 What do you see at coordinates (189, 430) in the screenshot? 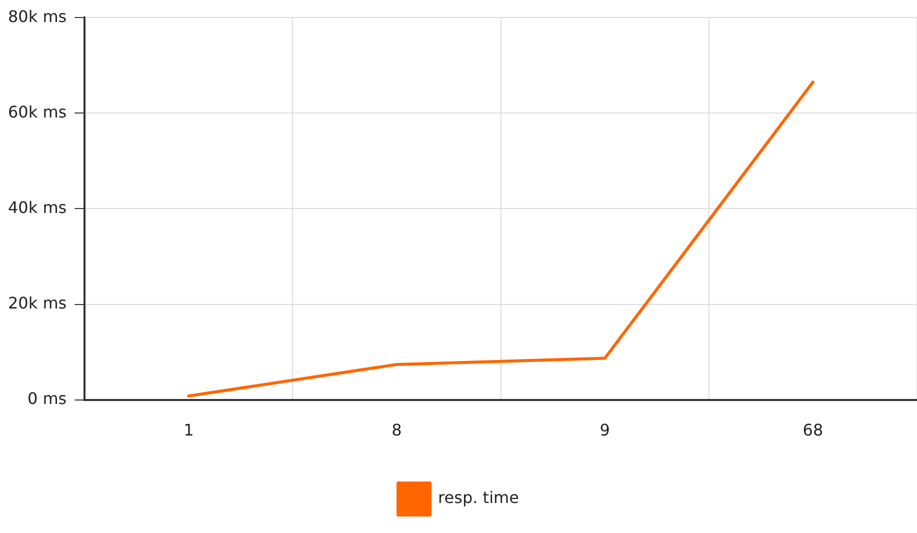
I see `x-tick-label: 1` at bounding box center [189, 430].